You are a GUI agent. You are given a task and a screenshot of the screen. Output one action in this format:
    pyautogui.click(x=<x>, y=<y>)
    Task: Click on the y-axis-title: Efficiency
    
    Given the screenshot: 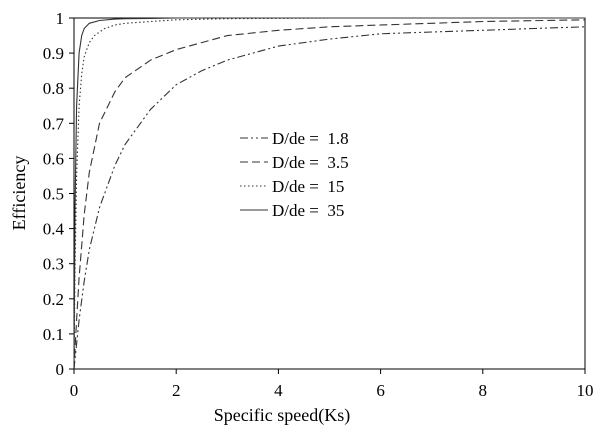 What is the action you would take?
    pyautogui.click(x=19, y=193)
    